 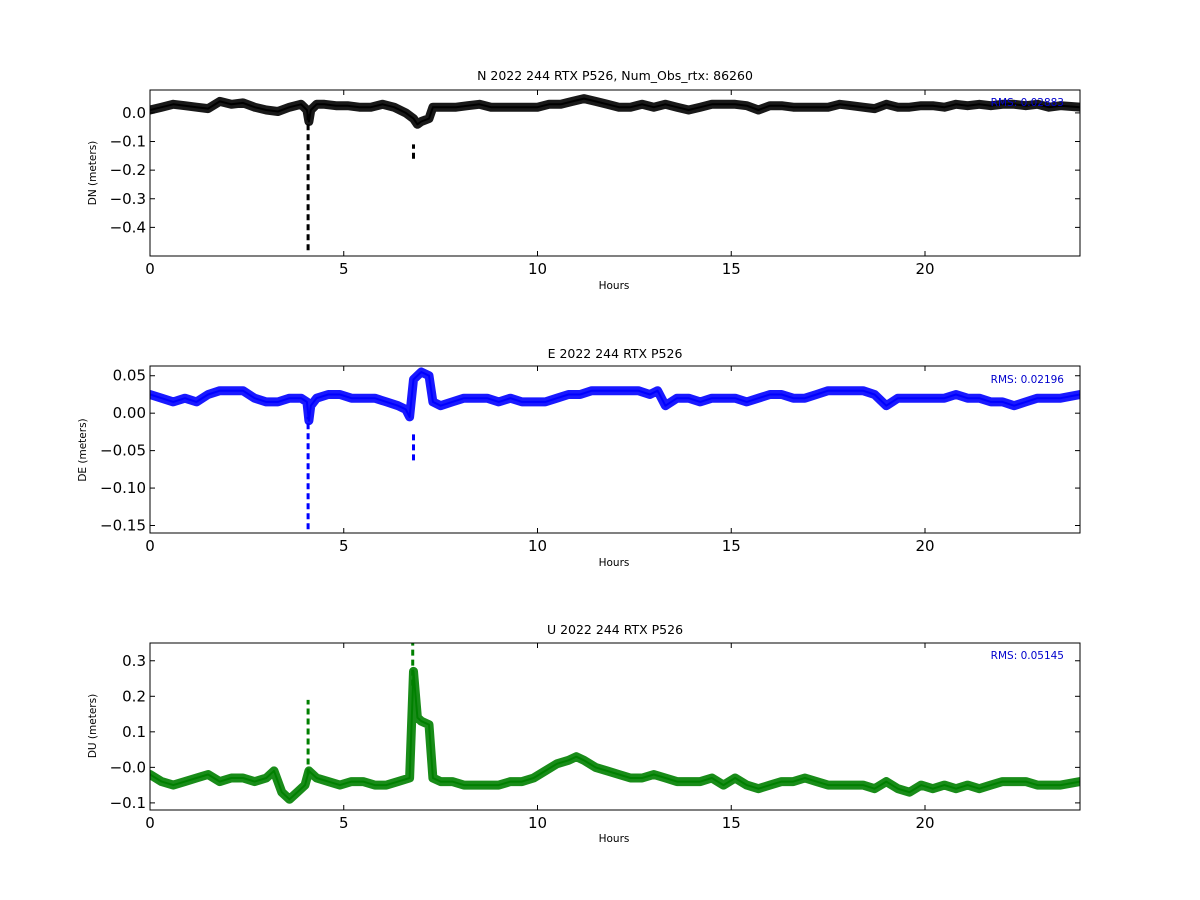 What do you see at coordinates (134, 661) in the screenshot?
I see `y-tick-label: 0.3` at bounding box center [134, 661].